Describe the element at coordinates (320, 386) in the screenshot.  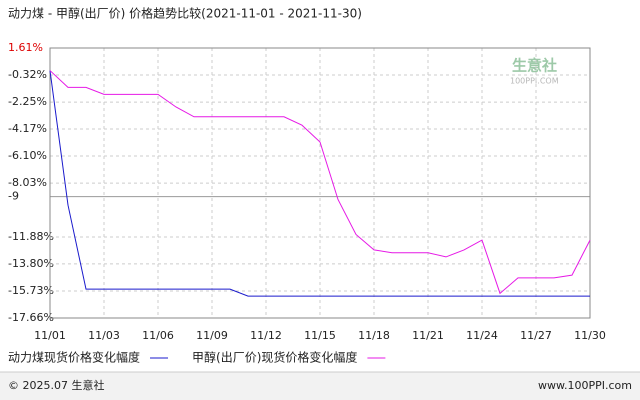
I see `footer-band` at that location.